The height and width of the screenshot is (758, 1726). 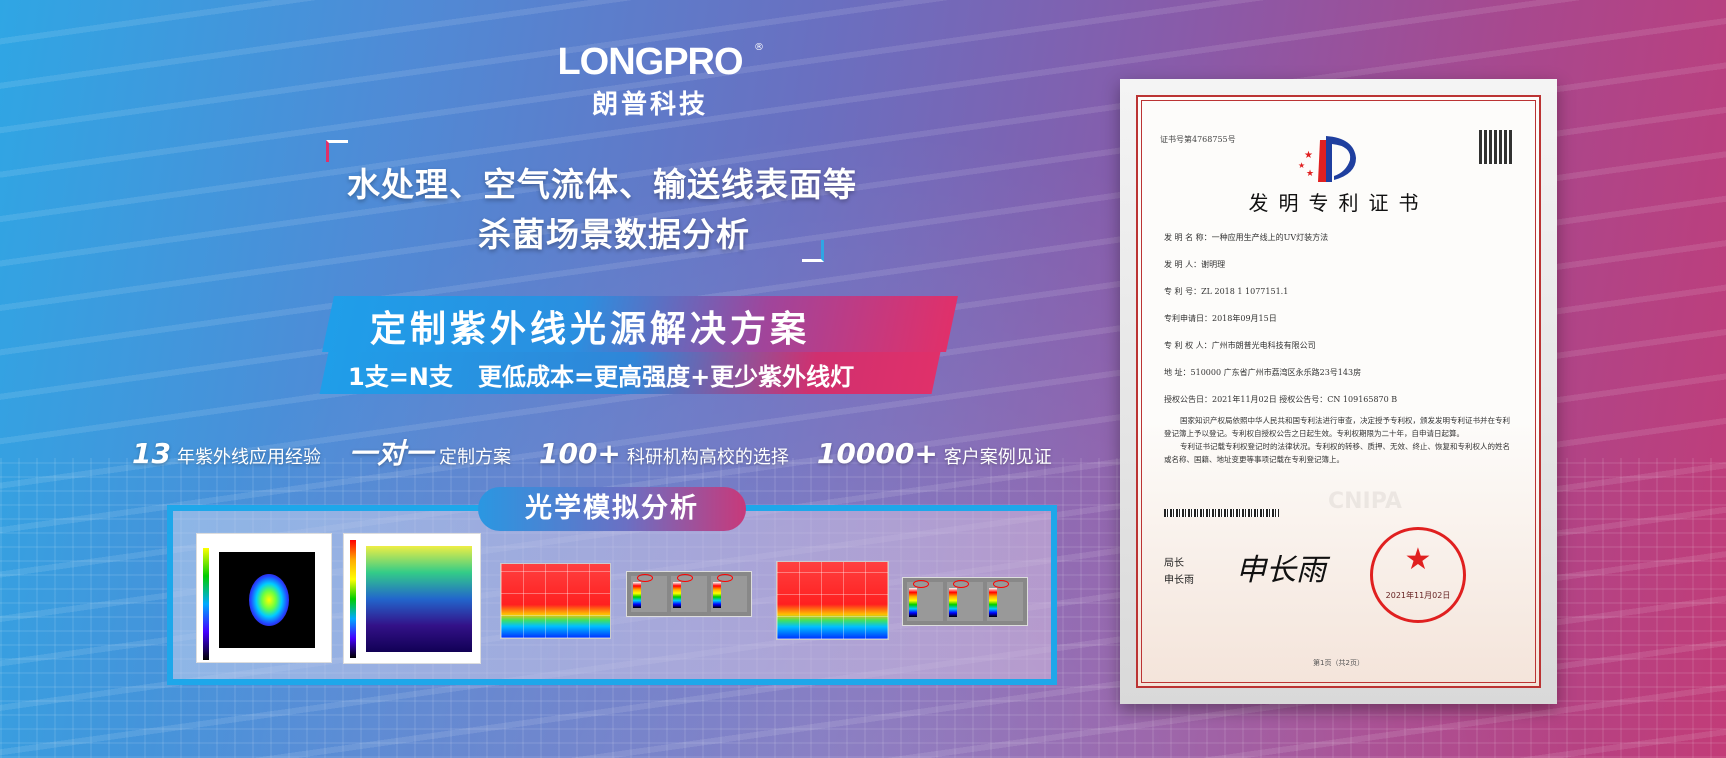 What do you see at coordinates (151, 453) in the screenshot?
I see `stat-value: 13` at bounding box center [151, 453].